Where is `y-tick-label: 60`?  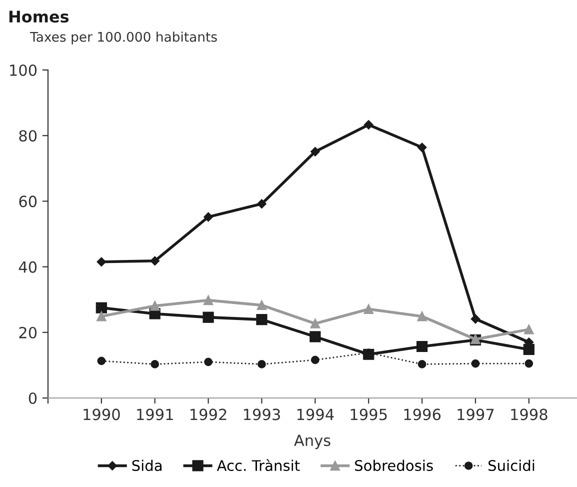 y-tick-label: 60 is located at coordinates (28, 202).